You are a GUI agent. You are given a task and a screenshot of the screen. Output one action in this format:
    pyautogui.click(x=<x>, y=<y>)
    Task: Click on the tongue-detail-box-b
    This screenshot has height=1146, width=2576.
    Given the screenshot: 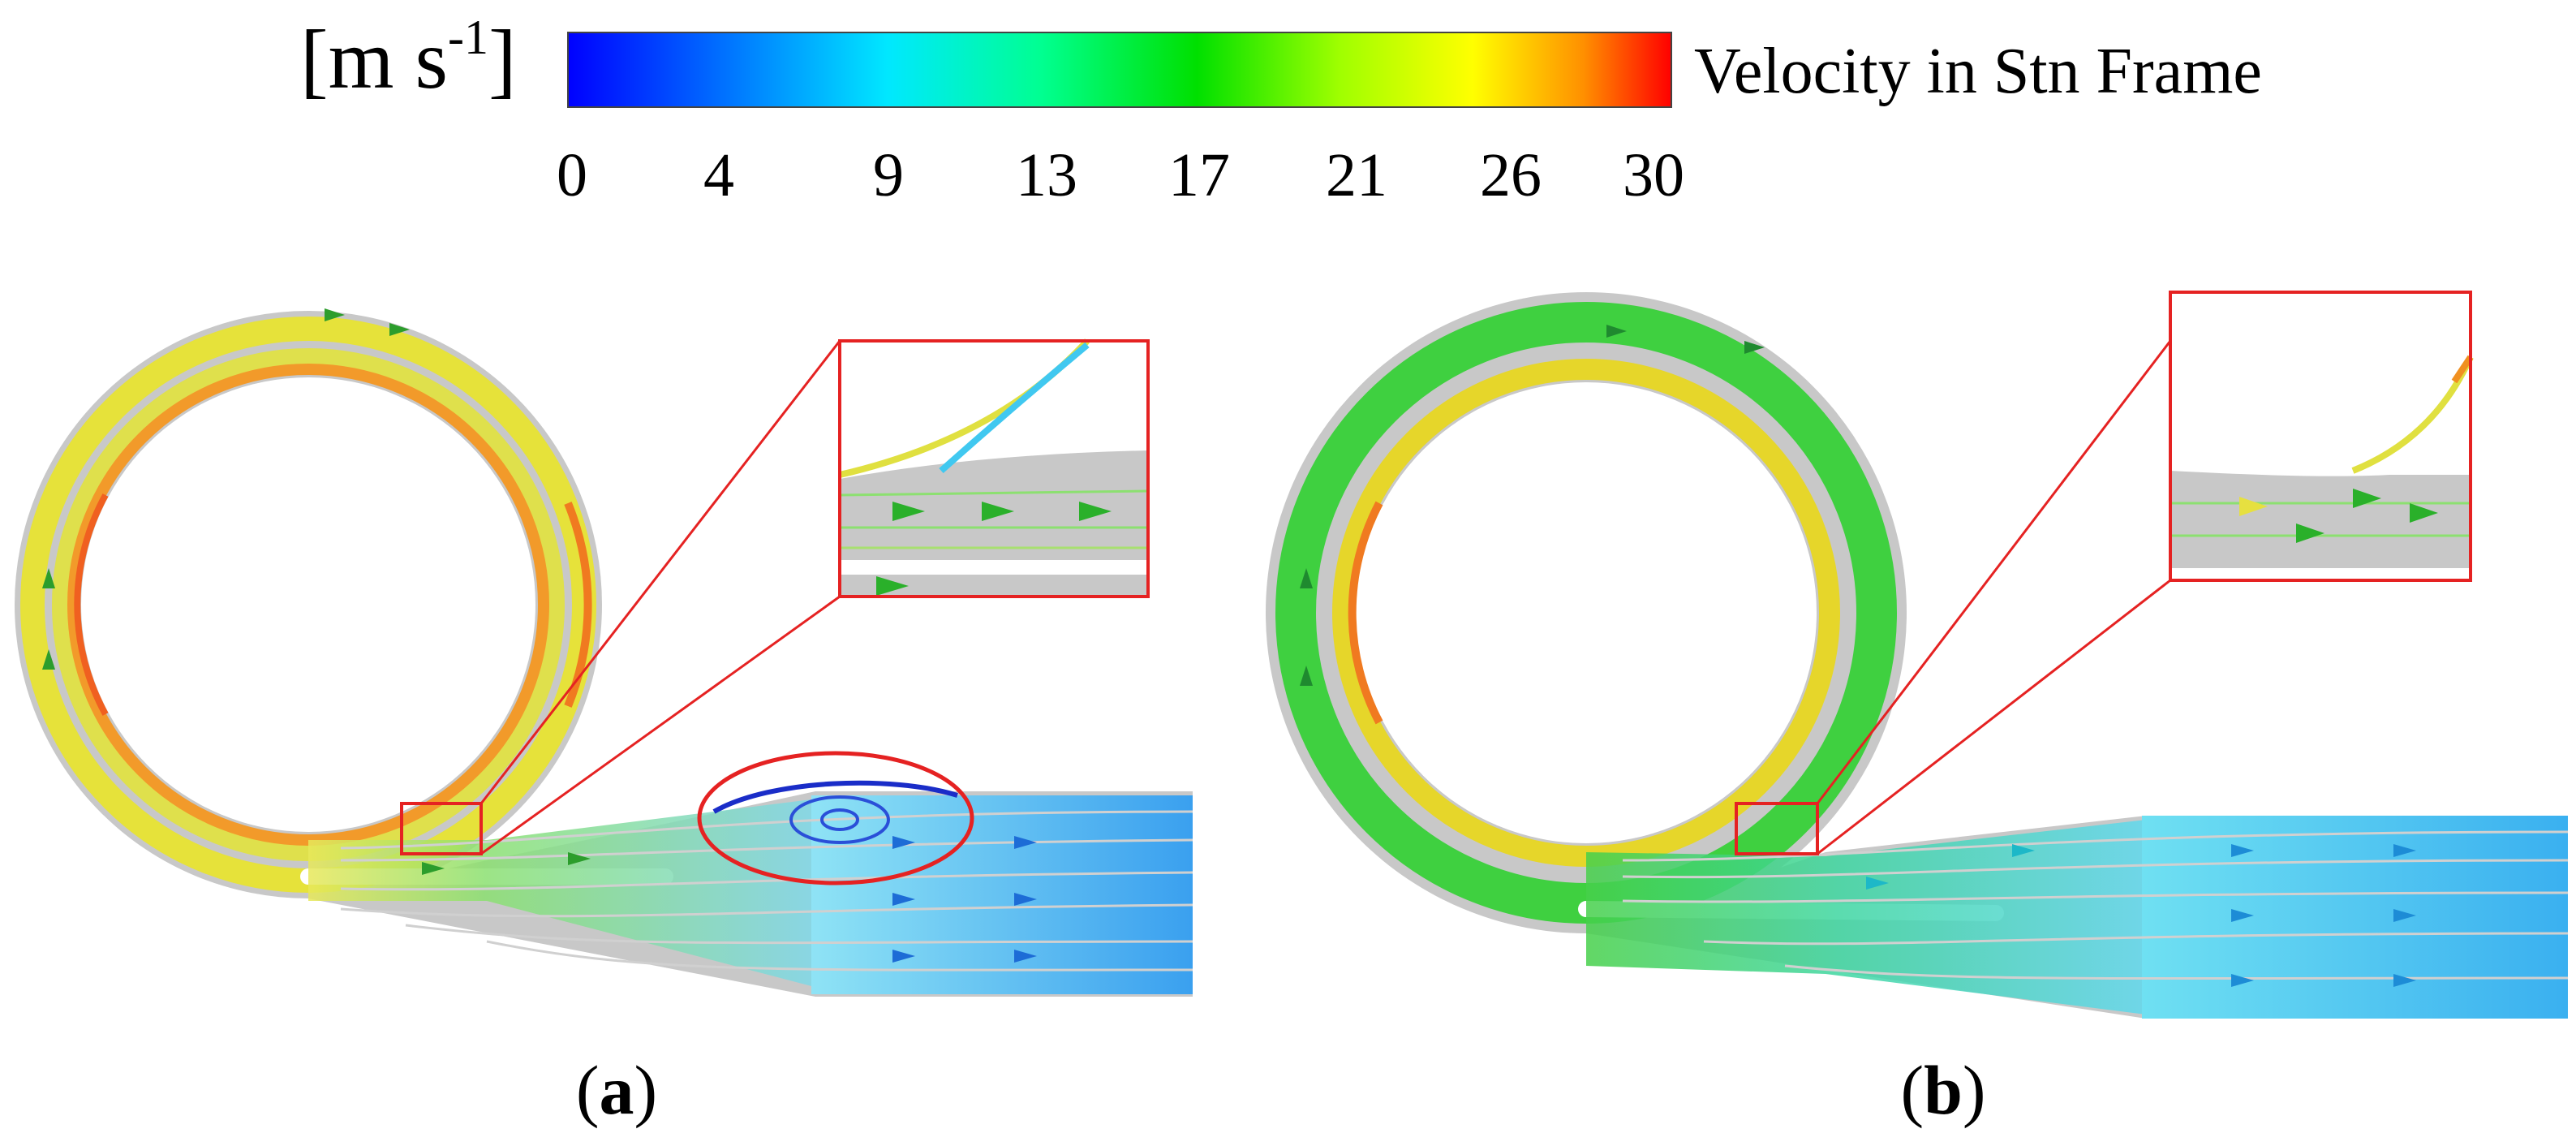 What is the action you would take?
    pyautogui.click(x=1777, y=828)
    